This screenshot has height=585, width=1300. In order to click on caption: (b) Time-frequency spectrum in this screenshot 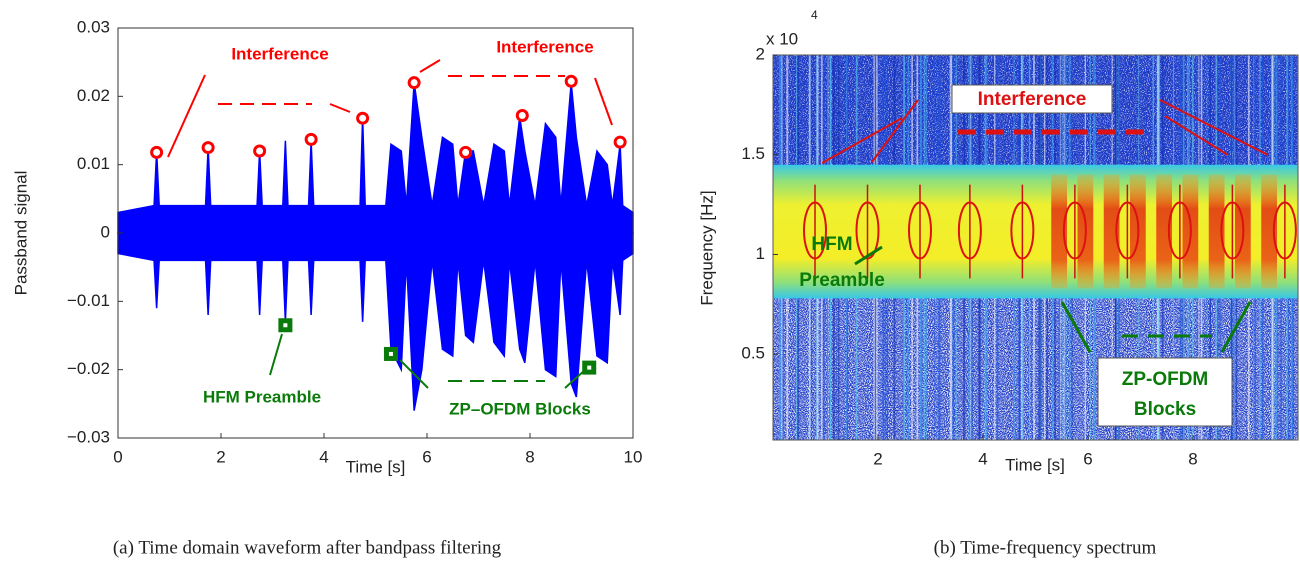, I will do `click(1045, 547)`.